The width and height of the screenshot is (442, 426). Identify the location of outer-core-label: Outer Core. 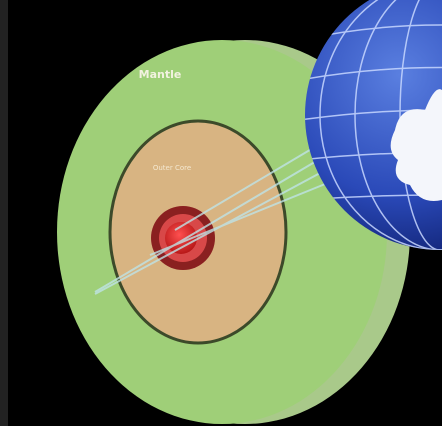
(172, 168).